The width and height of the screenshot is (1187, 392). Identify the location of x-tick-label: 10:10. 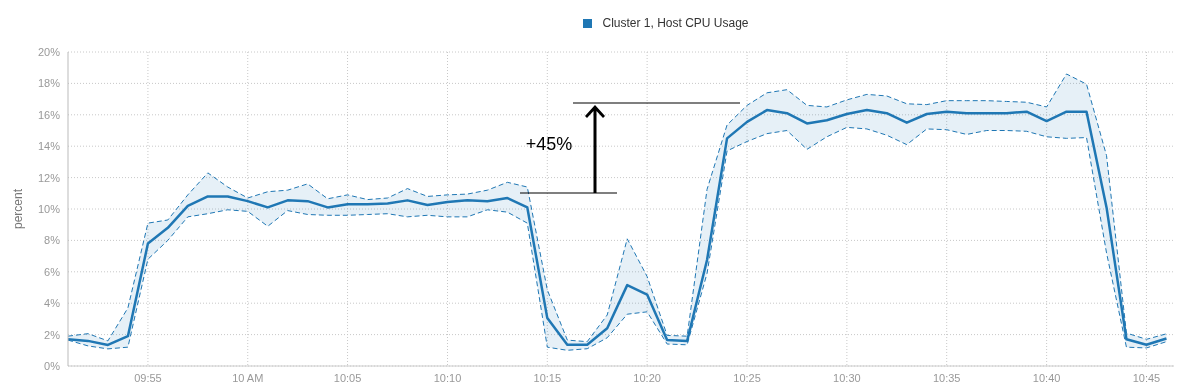
(447, 377).